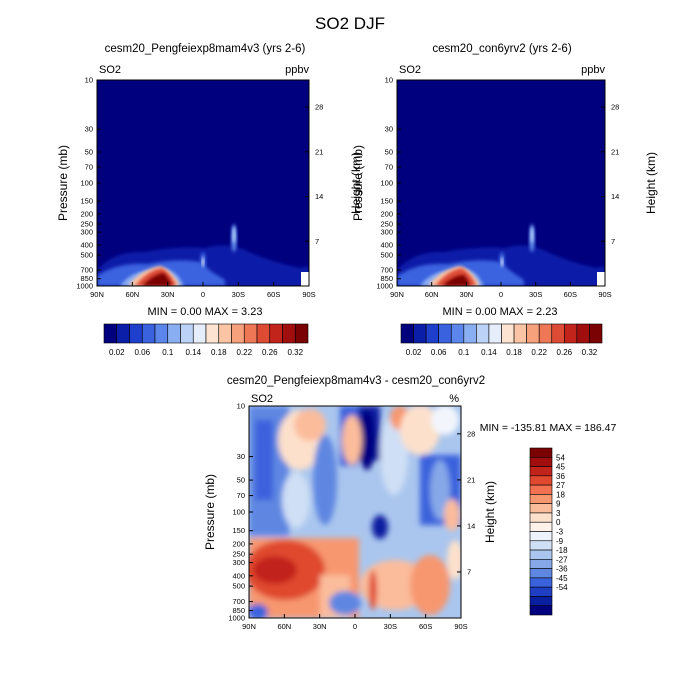 Image resolution: width=700 pixels, height=700 pixels. I want to click on colorbar-label: -18, so click(562, 550).